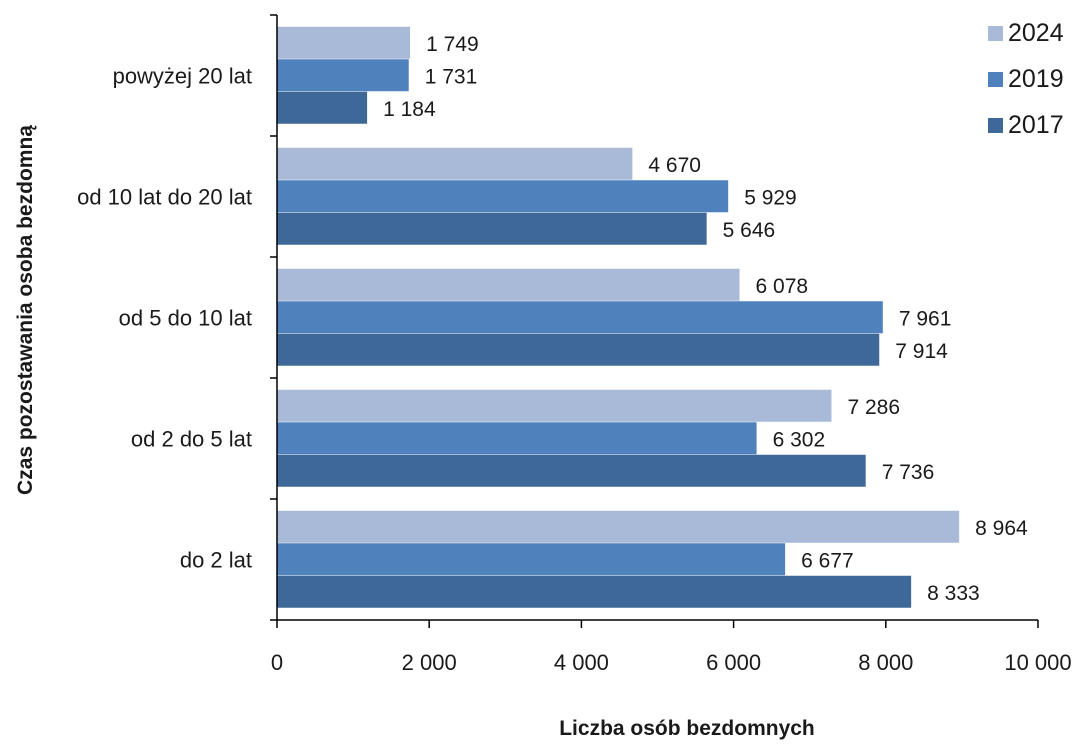 Image resolution: width=1080 pixels, height=747 pixels. What do you see at coordinates (164, 197) in the screenshot?
I see `category-label: od 10 lat do 20 lat` at bounding box center [164, 197].